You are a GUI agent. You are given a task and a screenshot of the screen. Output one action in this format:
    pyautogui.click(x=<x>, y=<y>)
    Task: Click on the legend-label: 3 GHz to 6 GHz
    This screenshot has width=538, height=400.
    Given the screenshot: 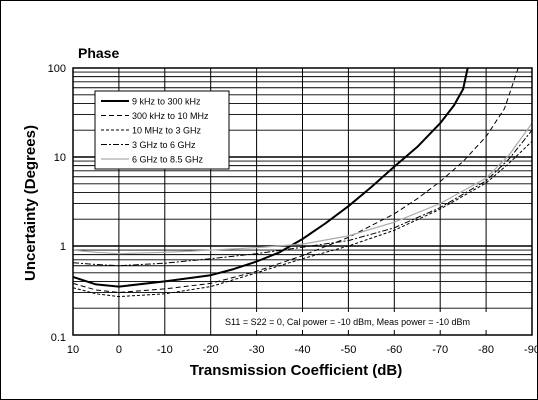 What is the action you would take?
    pyautogui.click(x=164, y=145)
    